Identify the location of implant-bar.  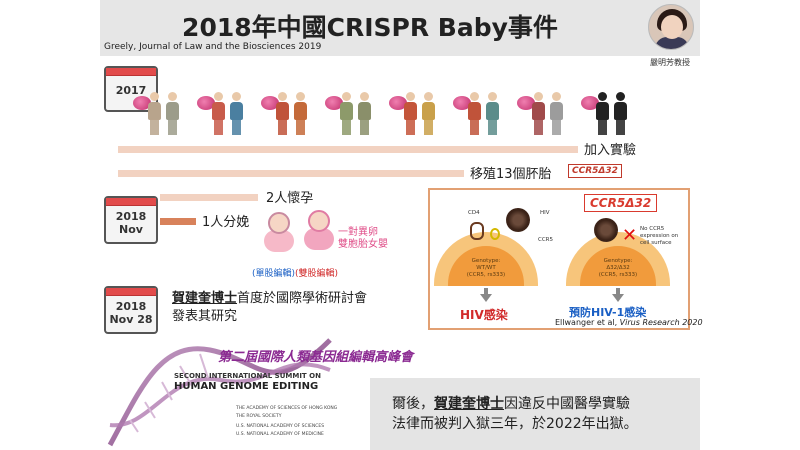
(291, 173).